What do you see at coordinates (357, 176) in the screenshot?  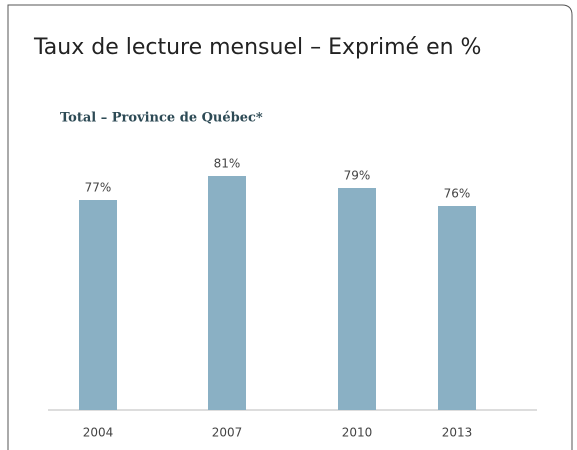 I see `value-label: 79%` at bounding box center [357, 176].